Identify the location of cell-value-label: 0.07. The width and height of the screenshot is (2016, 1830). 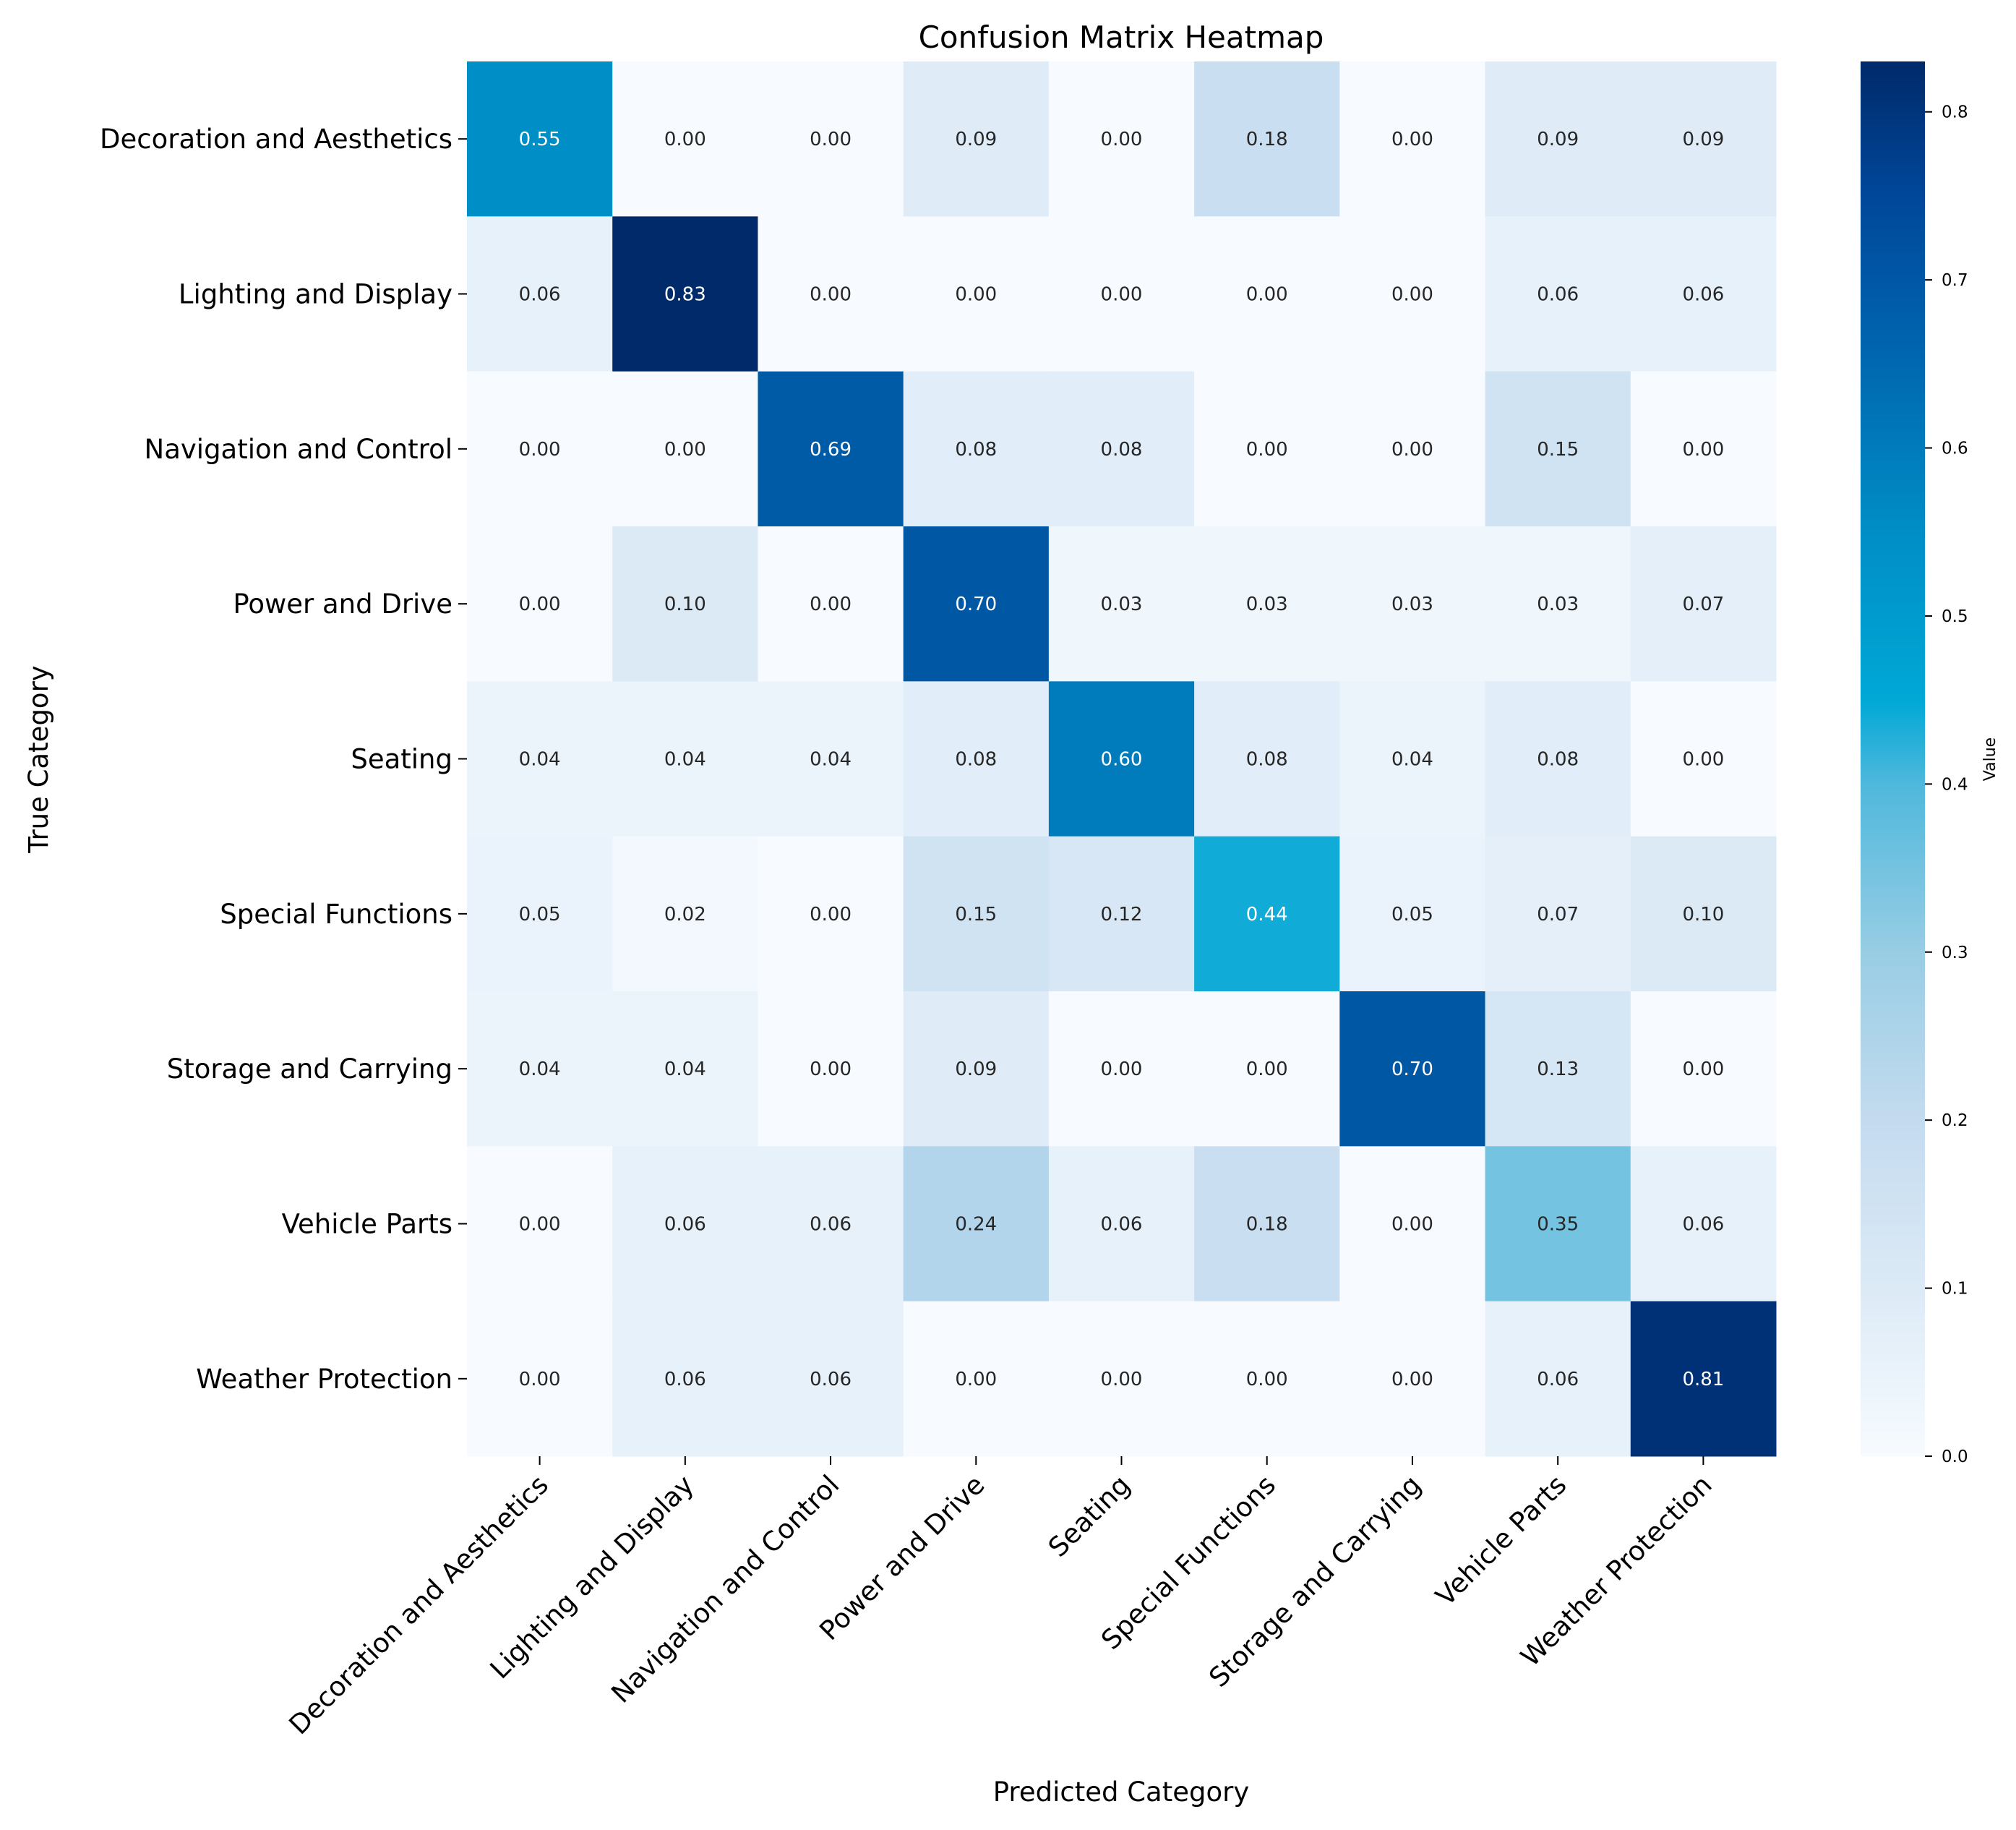
(1703, 604).